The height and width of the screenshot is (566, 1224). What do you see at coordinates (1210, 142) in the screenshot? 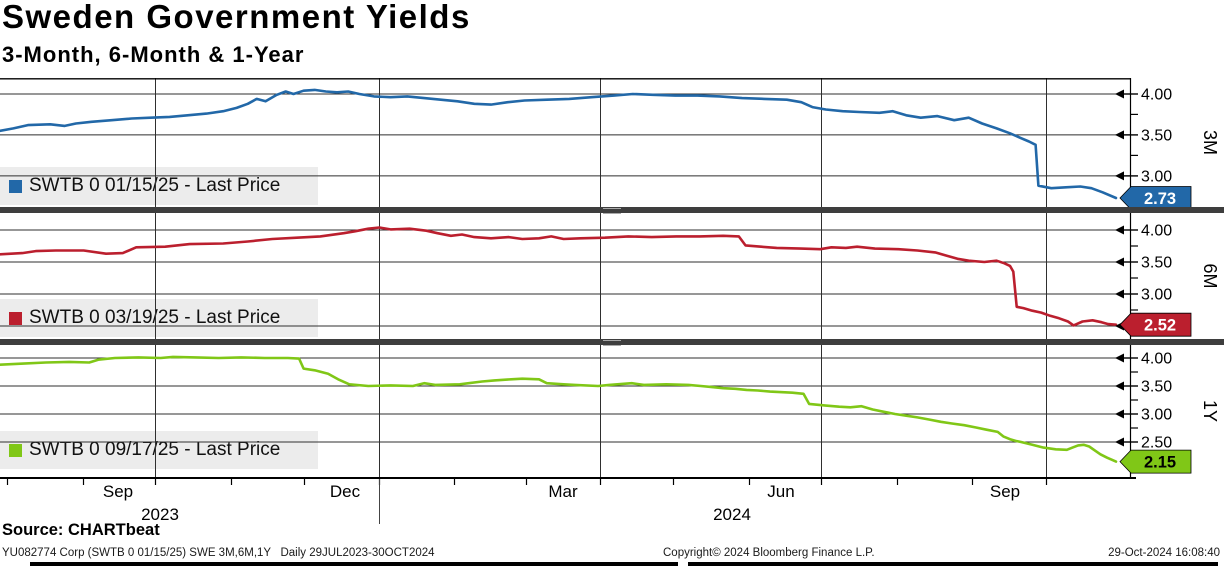
I see `svg-text: 3M` at bounding box center [1210, 142].